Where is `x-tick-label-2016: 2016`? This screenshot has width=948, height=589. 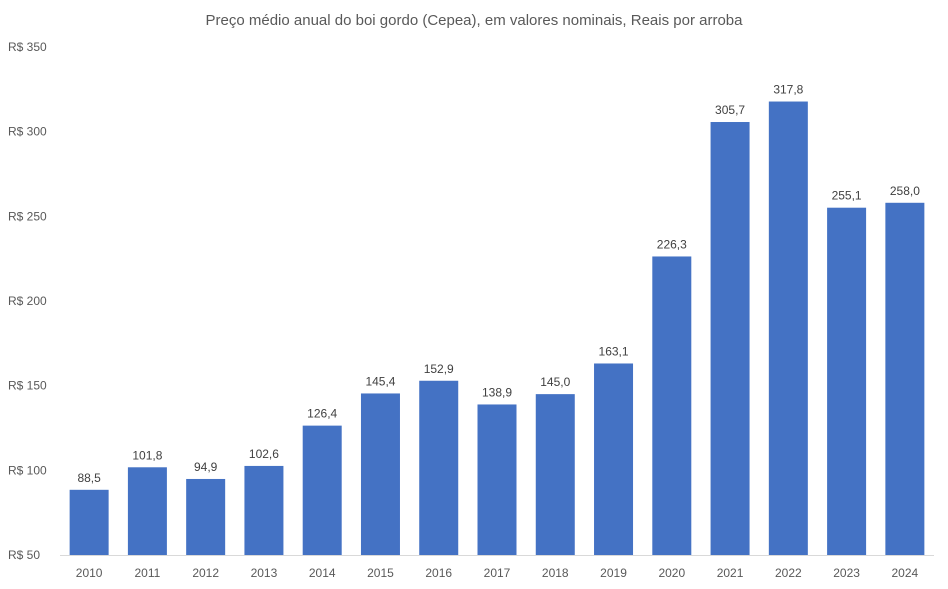
x-tick-label-2016: 2016 is located at coordinates (438, 573).